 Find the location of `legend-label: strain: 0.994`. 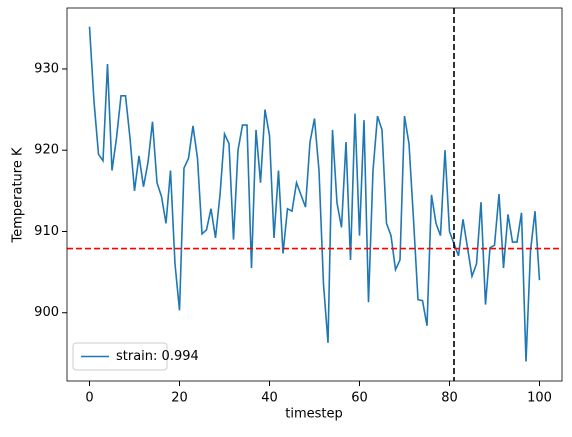

legend-label: strain: 0.994 is located at coordinates (157, 356).